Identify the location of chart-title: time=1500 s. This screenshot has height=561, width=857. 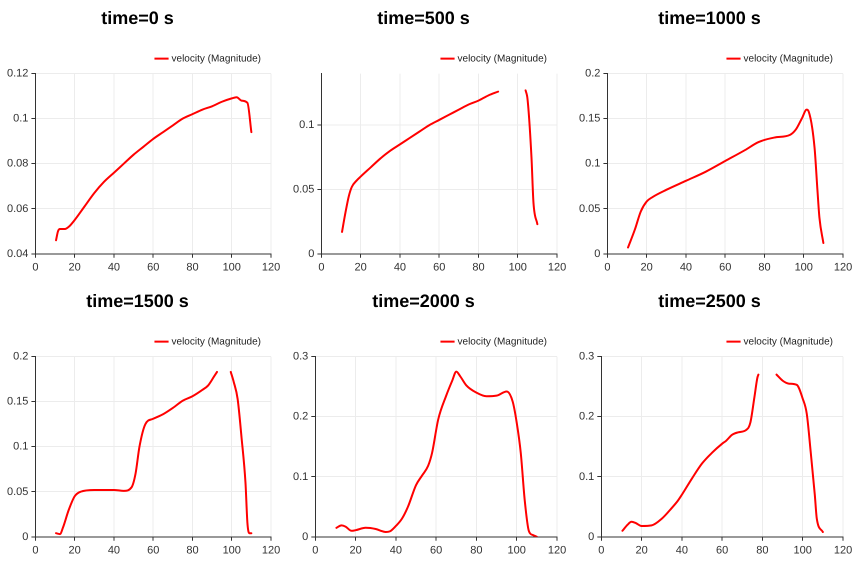
(137, 300).